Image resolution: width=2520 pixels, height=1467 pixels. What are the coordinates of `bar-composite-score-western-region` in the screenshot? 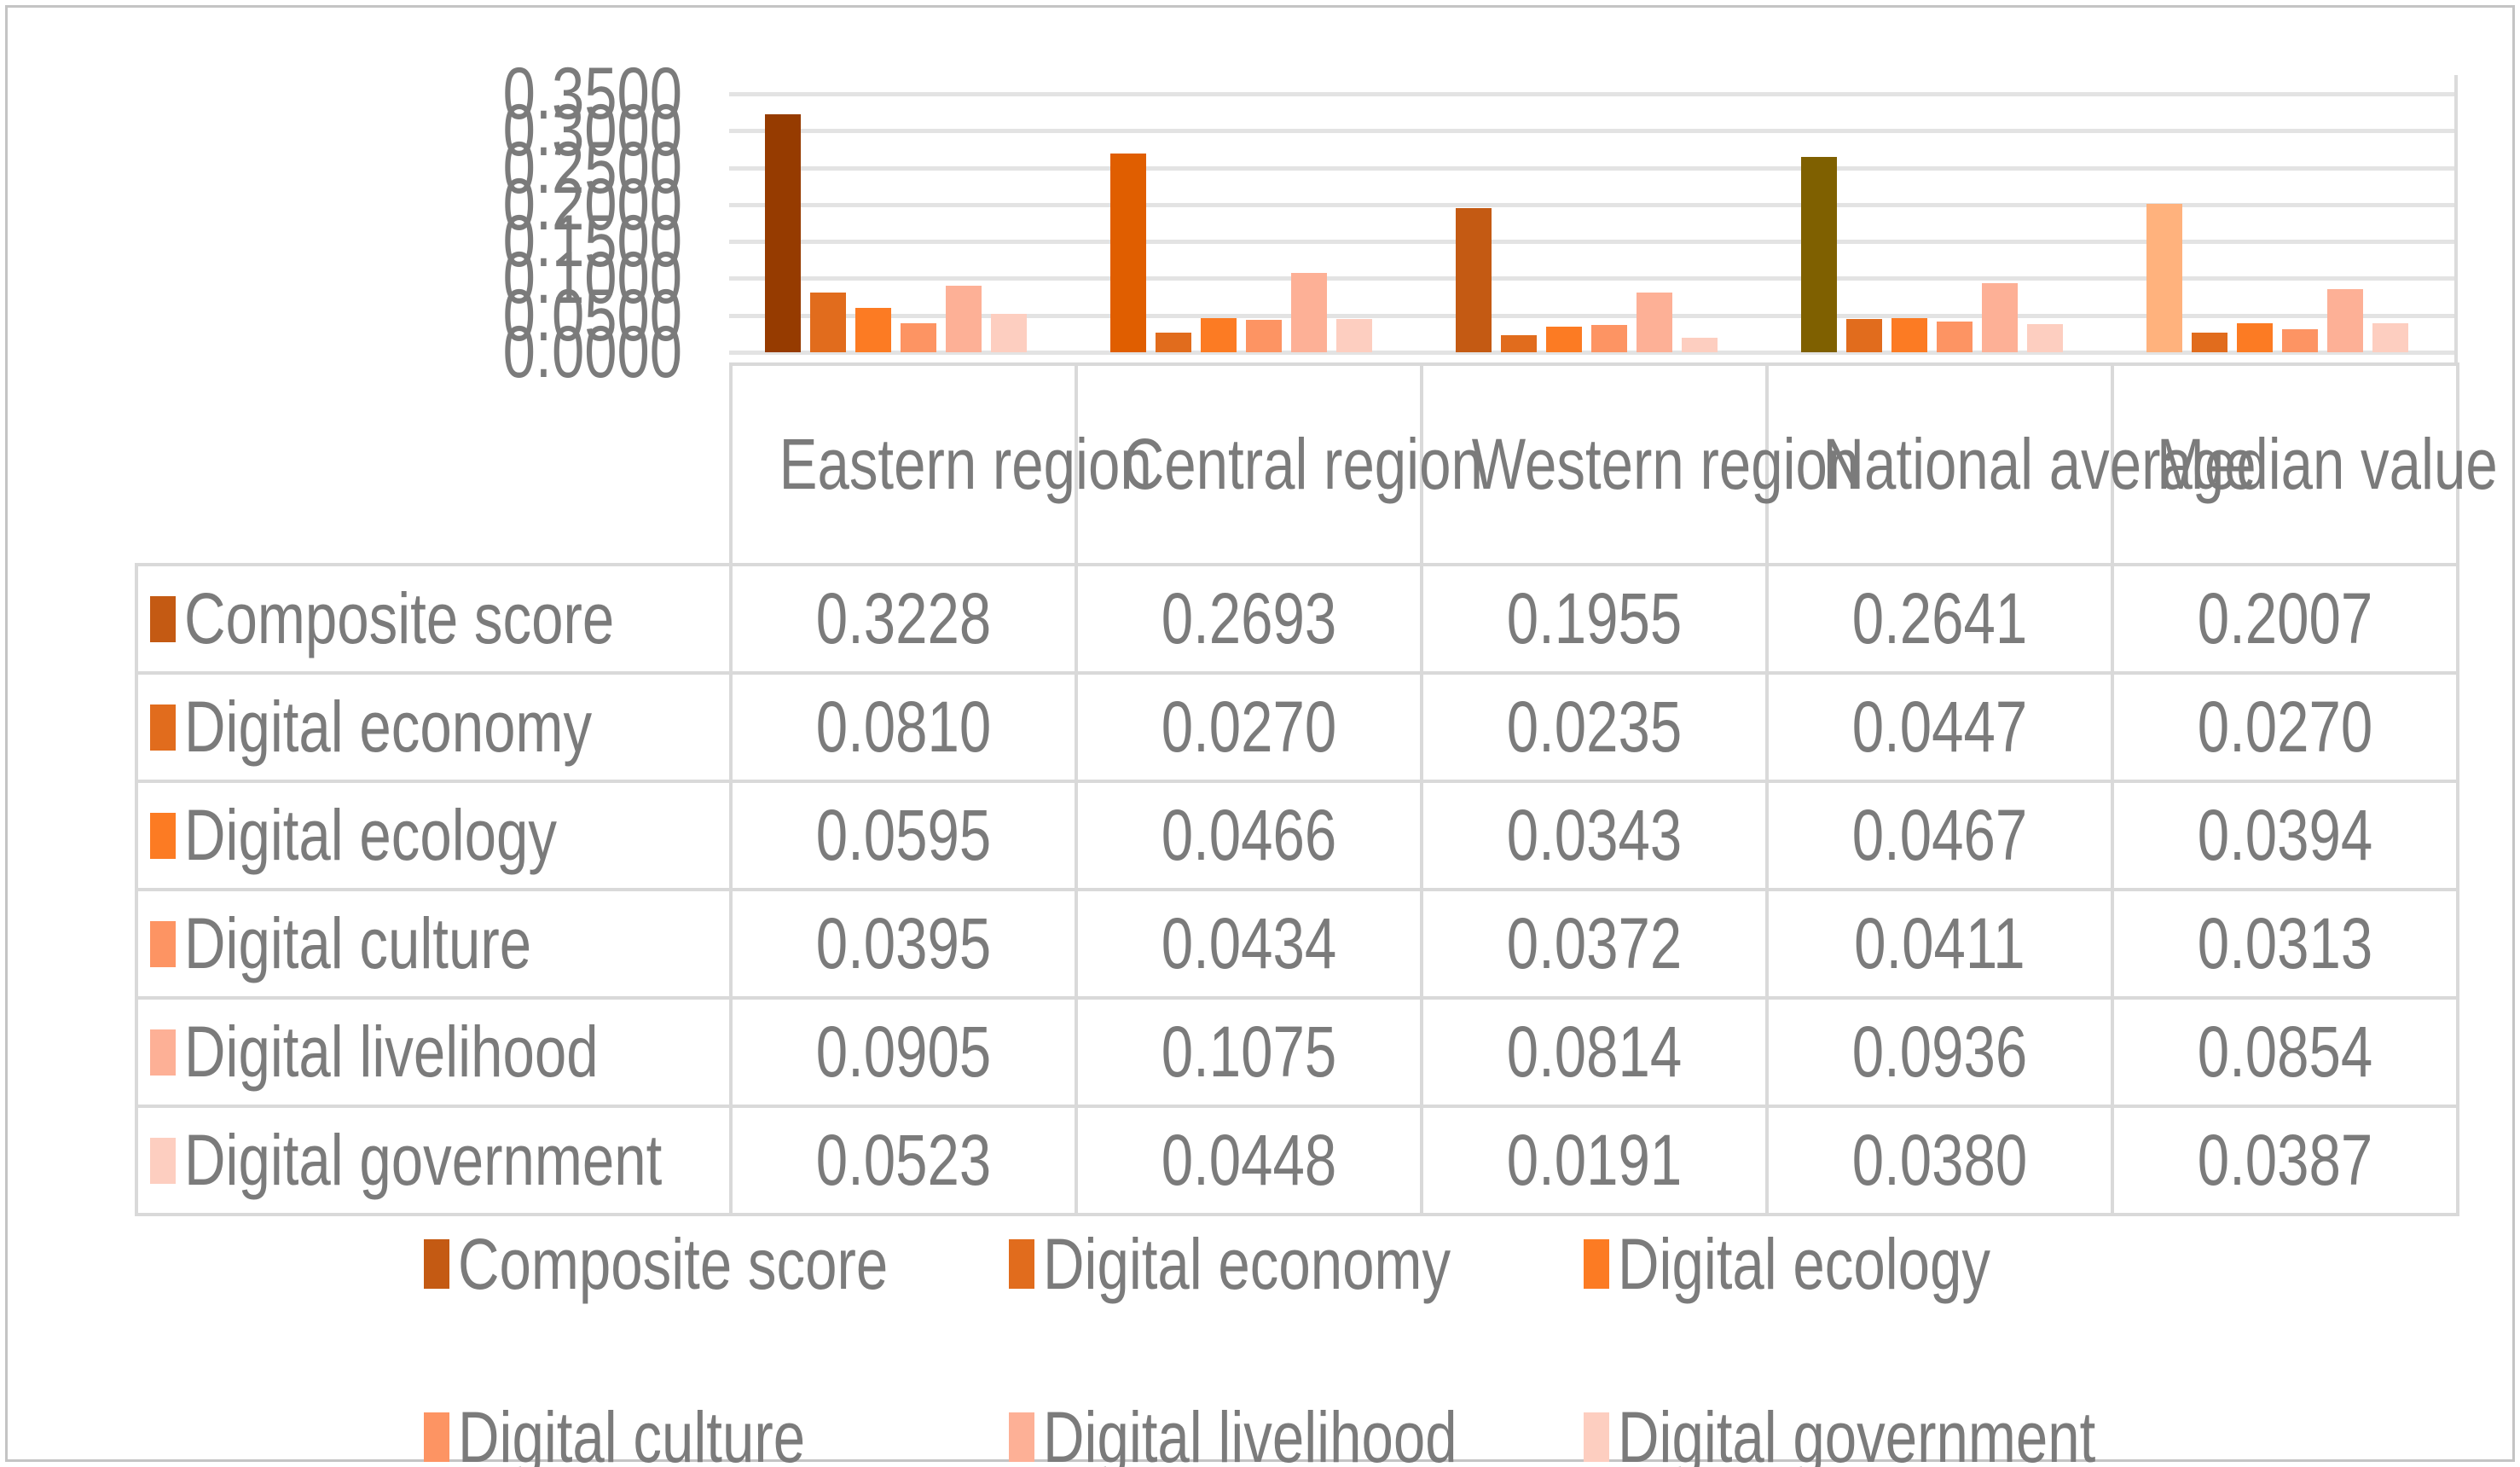 It's located at (1474, 280).